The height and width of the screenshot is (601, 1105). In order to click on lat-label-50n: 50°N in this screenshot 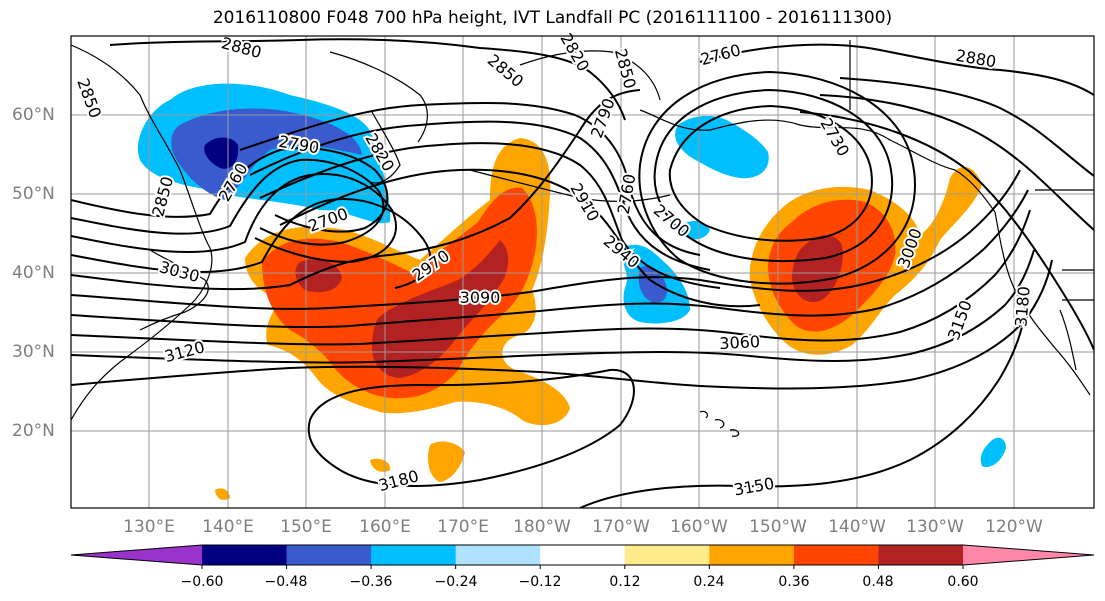, I will do `click(33, 194)`.